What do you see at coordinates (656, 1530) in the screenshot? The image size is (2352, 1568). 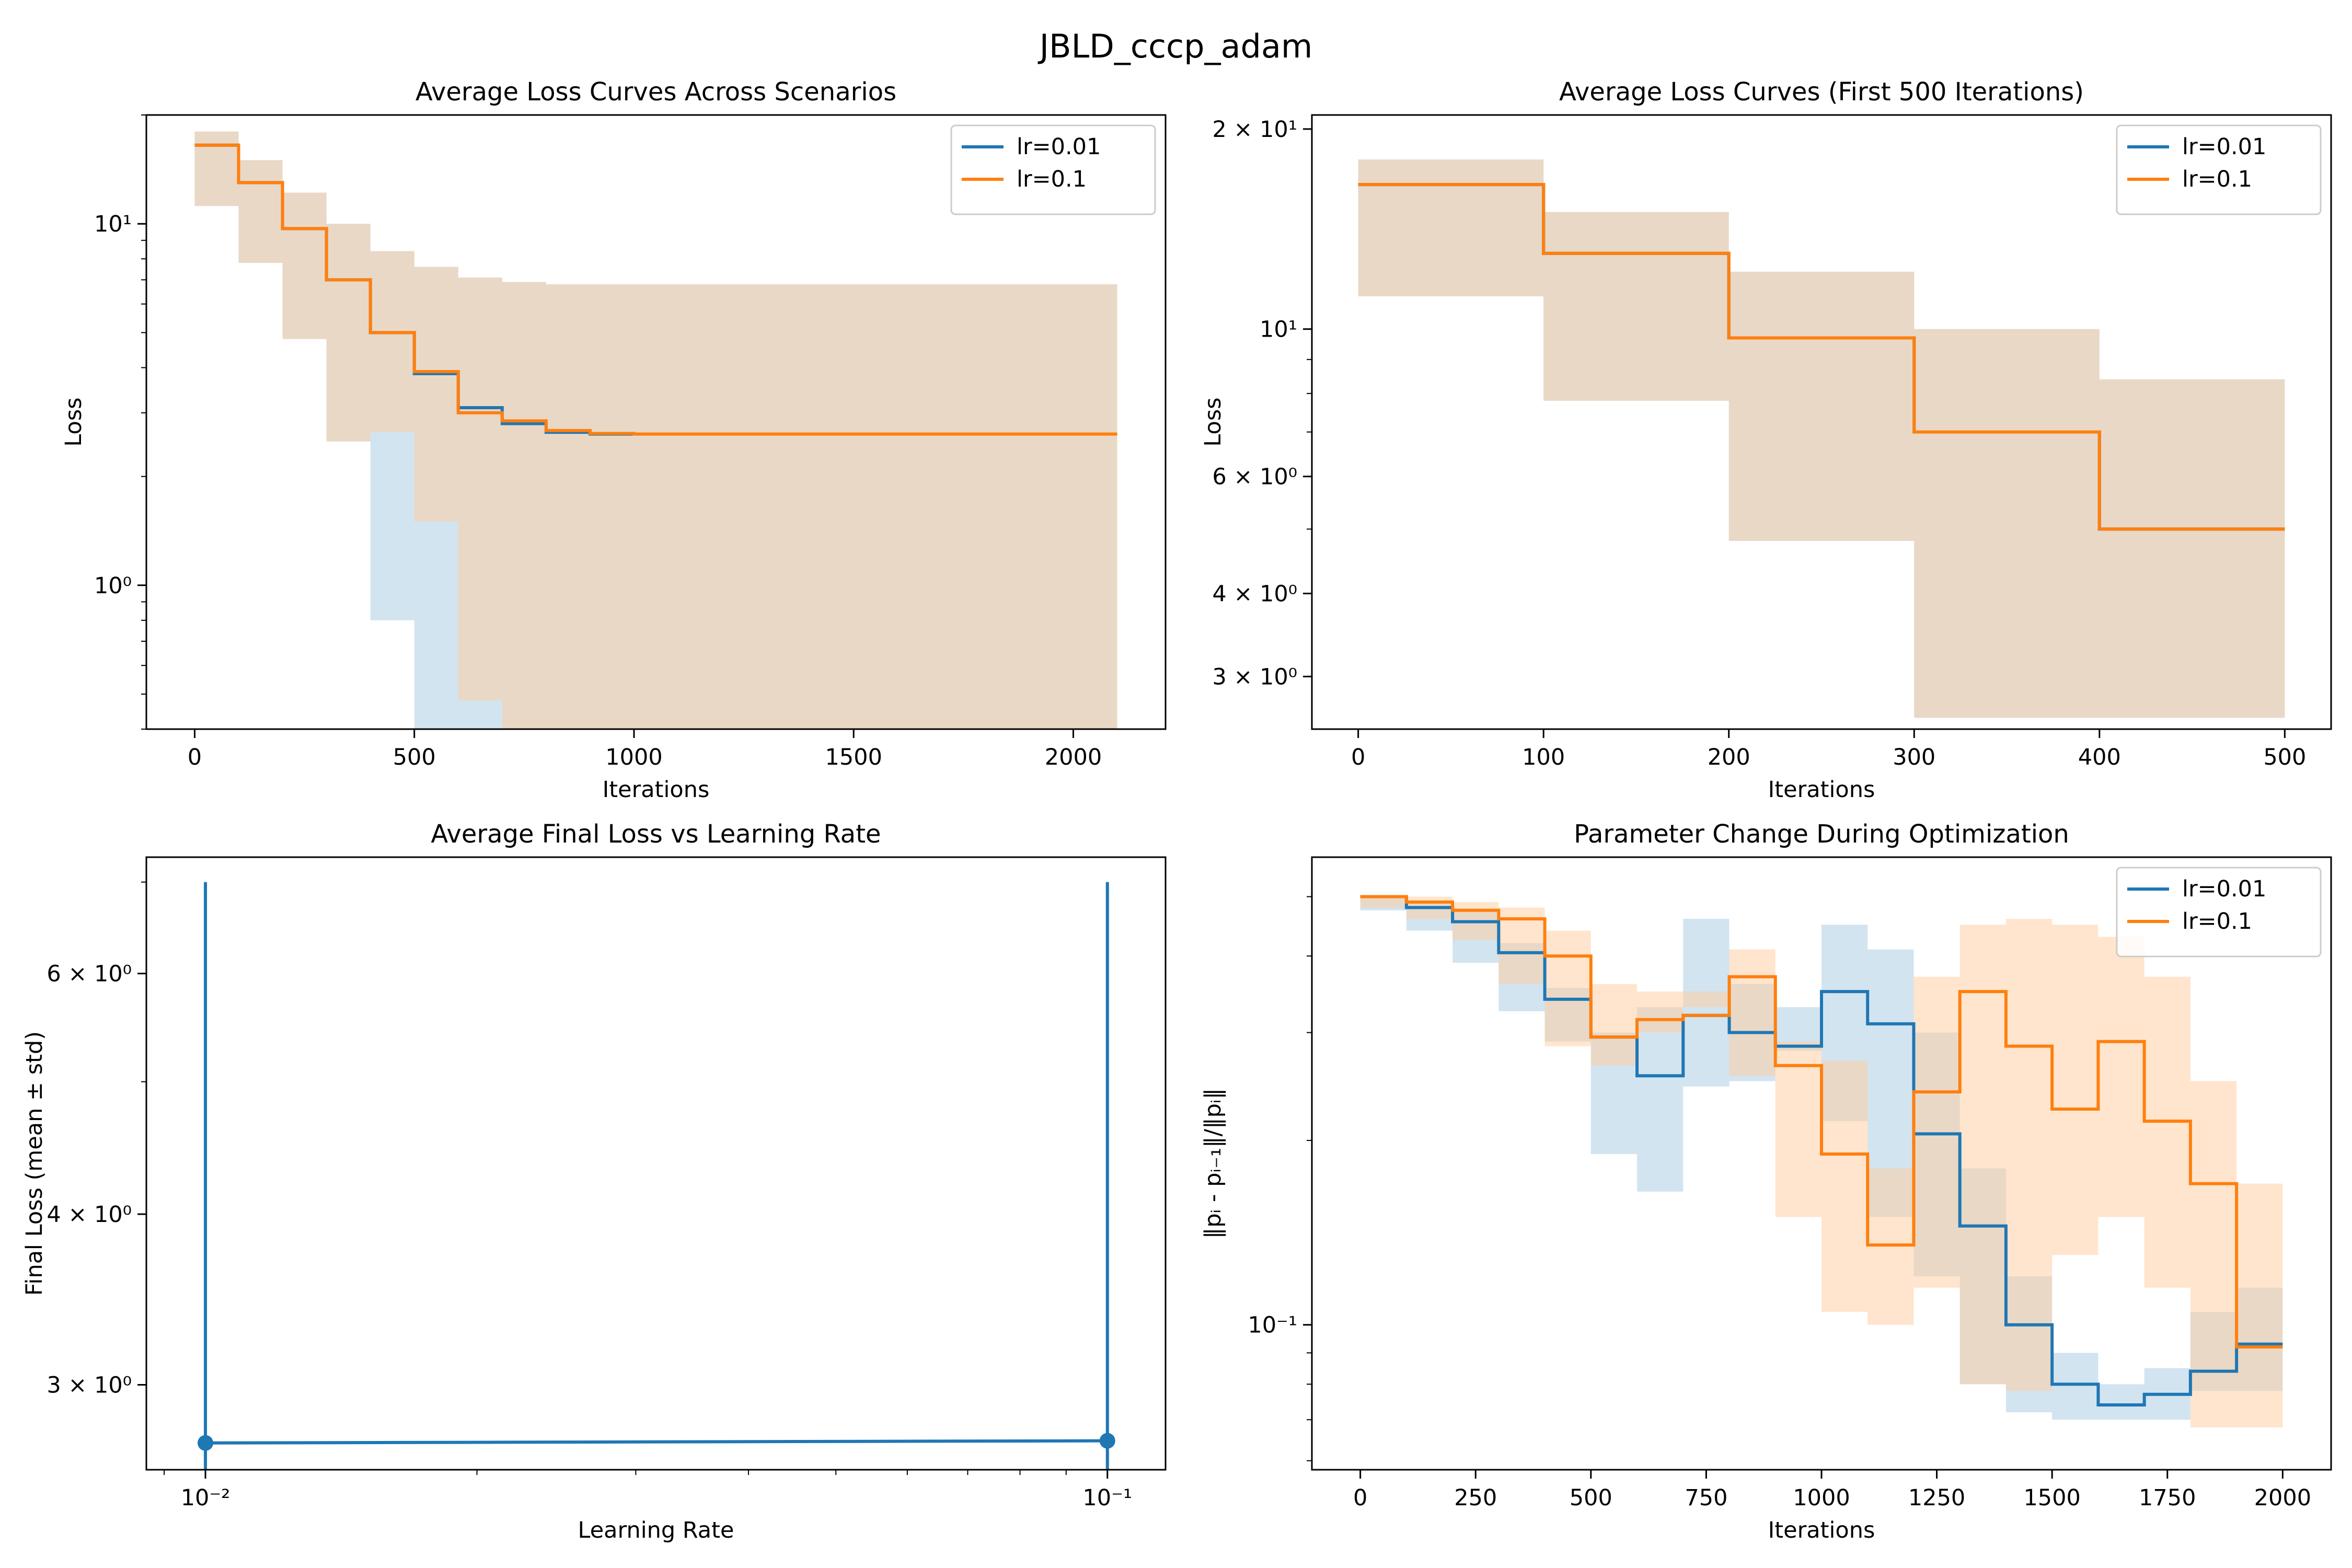 I see `x-axis-label: Learning Rate` at bounding box center [656, 1530].